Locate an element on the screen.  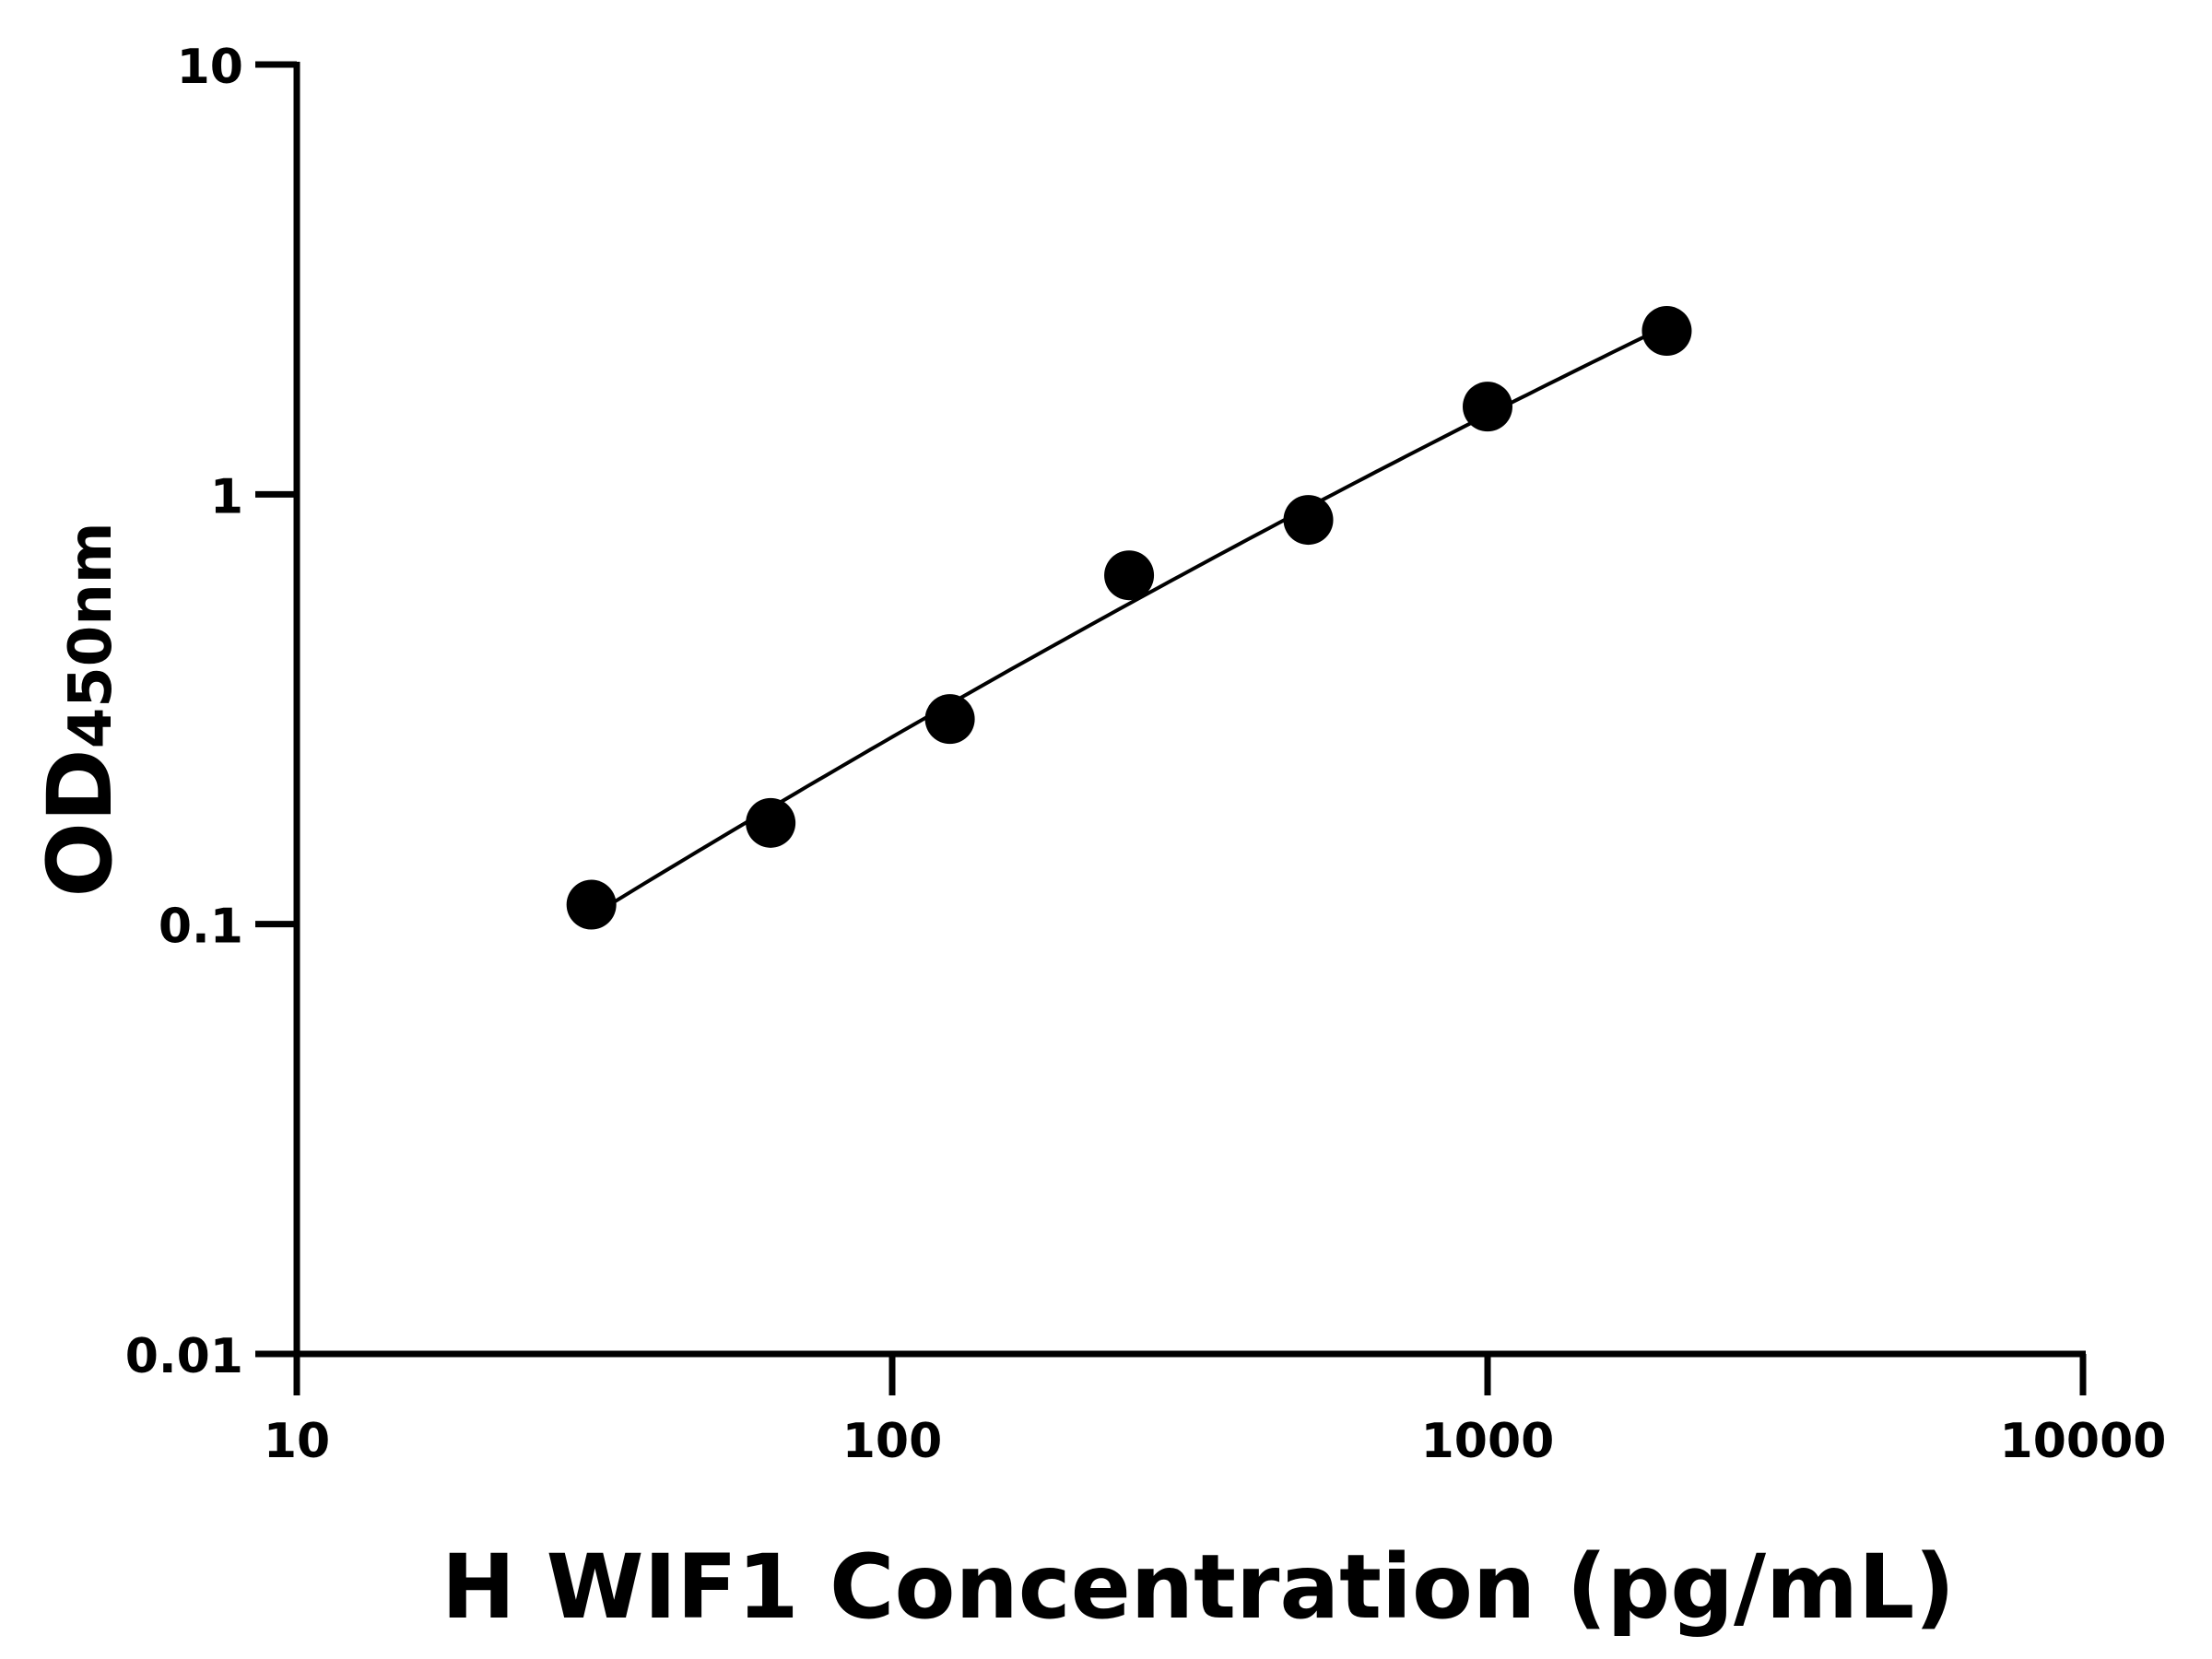
x-tick-label: 100 is located at coordinates (892, 1441).